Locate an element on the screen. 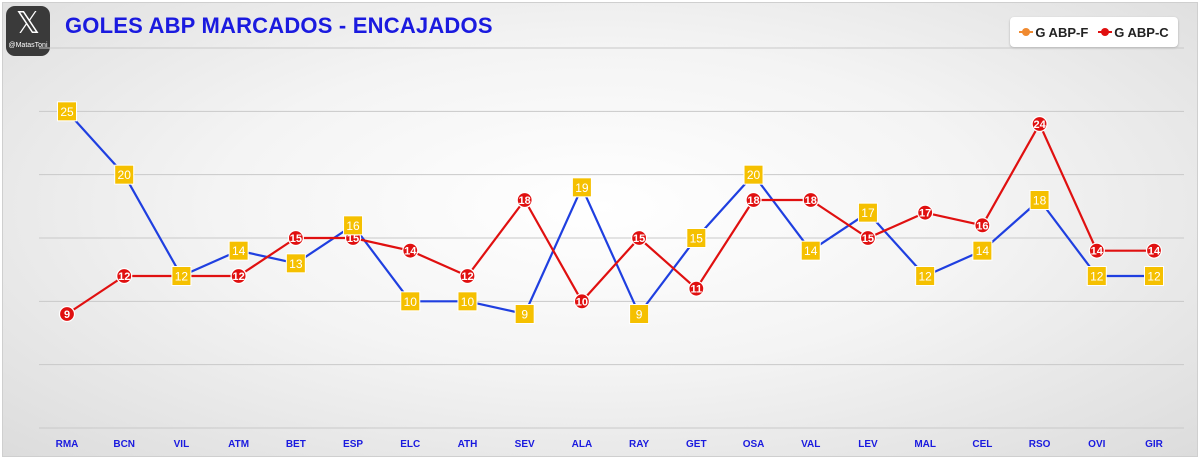 This screenshot has width=1200, height=461. data-label-c: 9 is located at coordinates (67, 315).